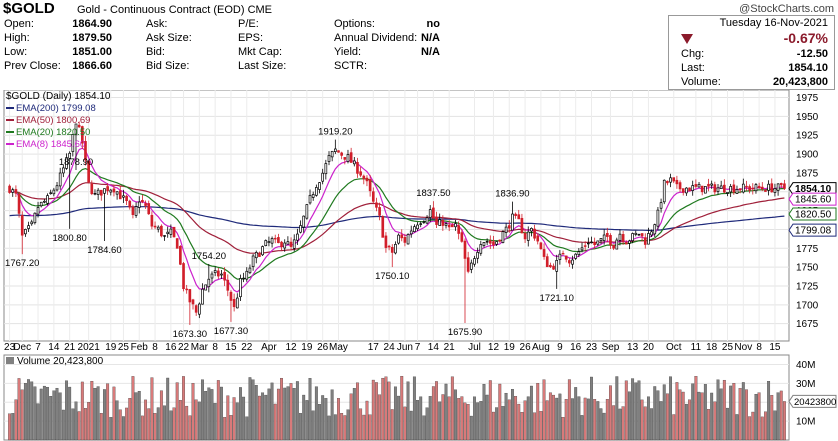 This screenshot has width=838, height=441. What do you see at coordinates (269, 347) in the screenshot?
I see `date-tick-label: Apr` at bounding box center [269, 347].